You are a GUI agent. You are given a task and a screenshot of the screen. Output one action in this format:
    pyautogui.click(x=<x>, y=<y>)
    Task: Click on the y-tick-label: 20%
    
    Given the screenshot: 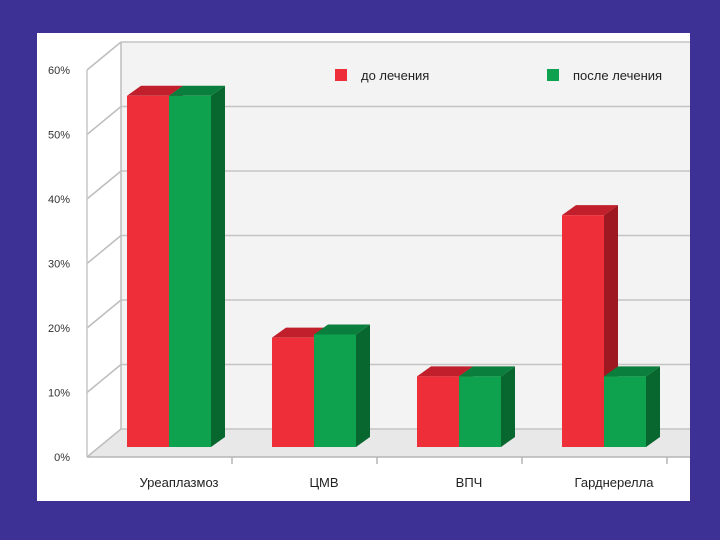 What is the action you would take?
    pyautogui.click(x=59, y=329)
    